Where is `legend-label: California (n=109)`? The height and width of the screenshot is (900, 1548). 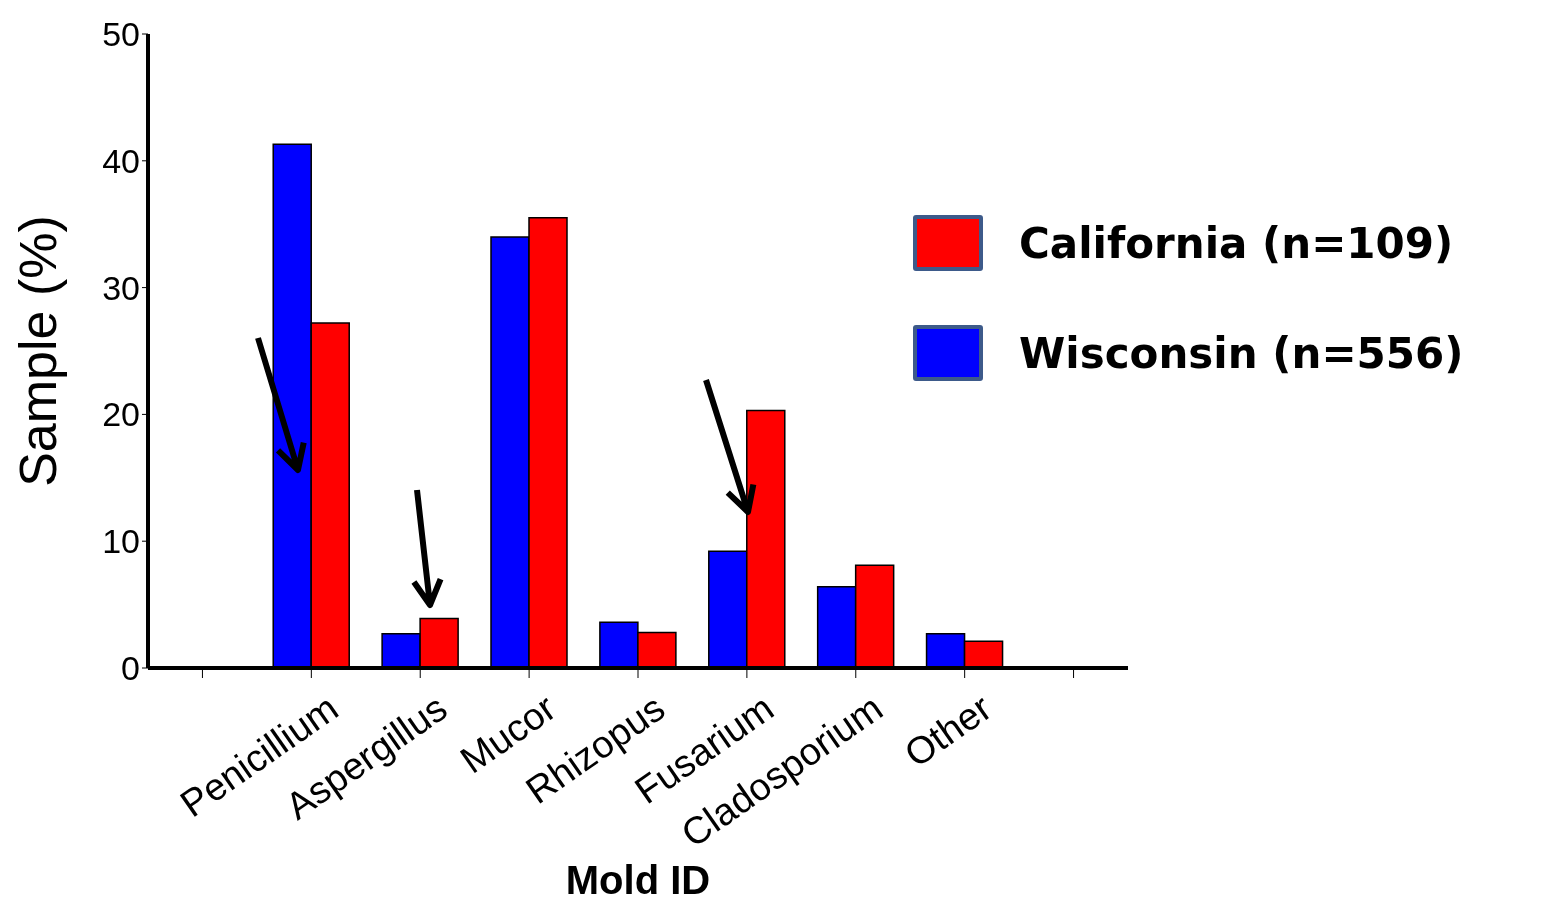
legend-label: California (n=109) is located at coordinates (1236, 243).